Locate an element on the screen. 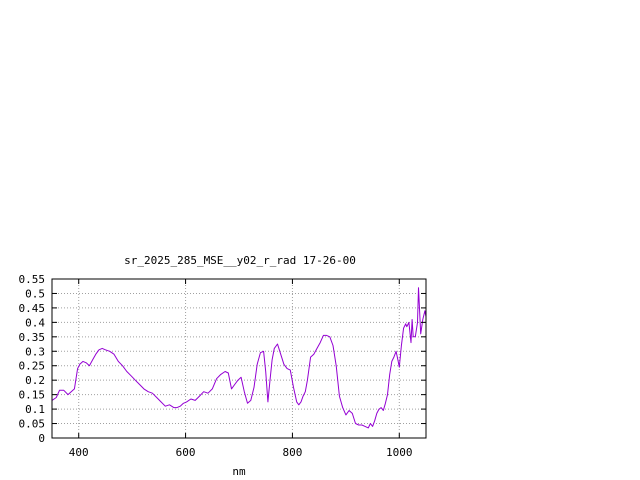 The height and width of the screenshot is (480, 640). y-tick-label: 0 is located at coordinates (41, 438).